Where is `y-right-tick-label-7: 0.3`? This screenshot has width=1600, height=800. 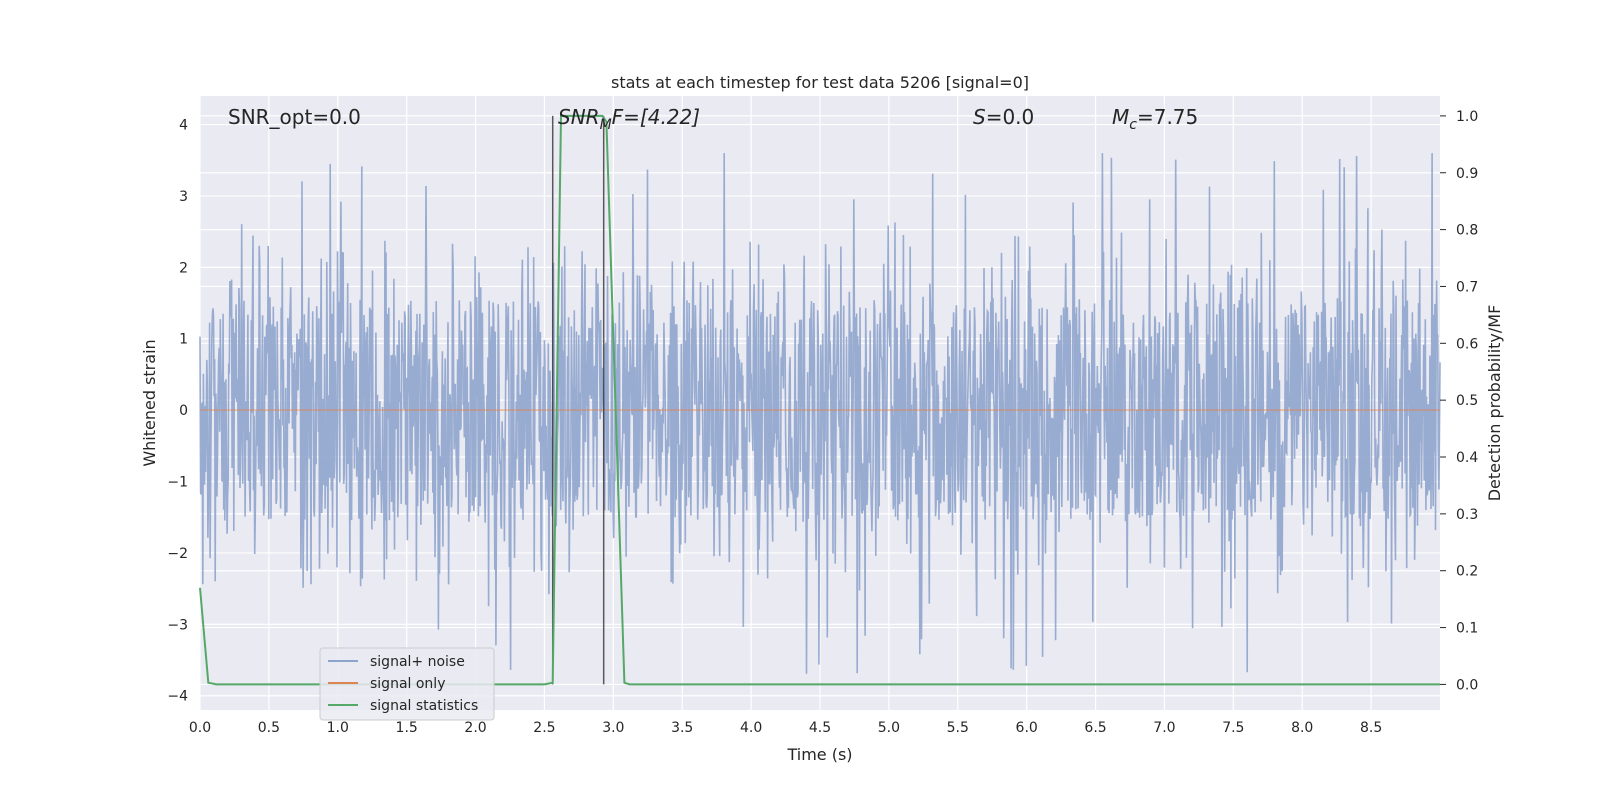
y-right-tick-label-7: 0.3 is located at coordinates (1467, 515).